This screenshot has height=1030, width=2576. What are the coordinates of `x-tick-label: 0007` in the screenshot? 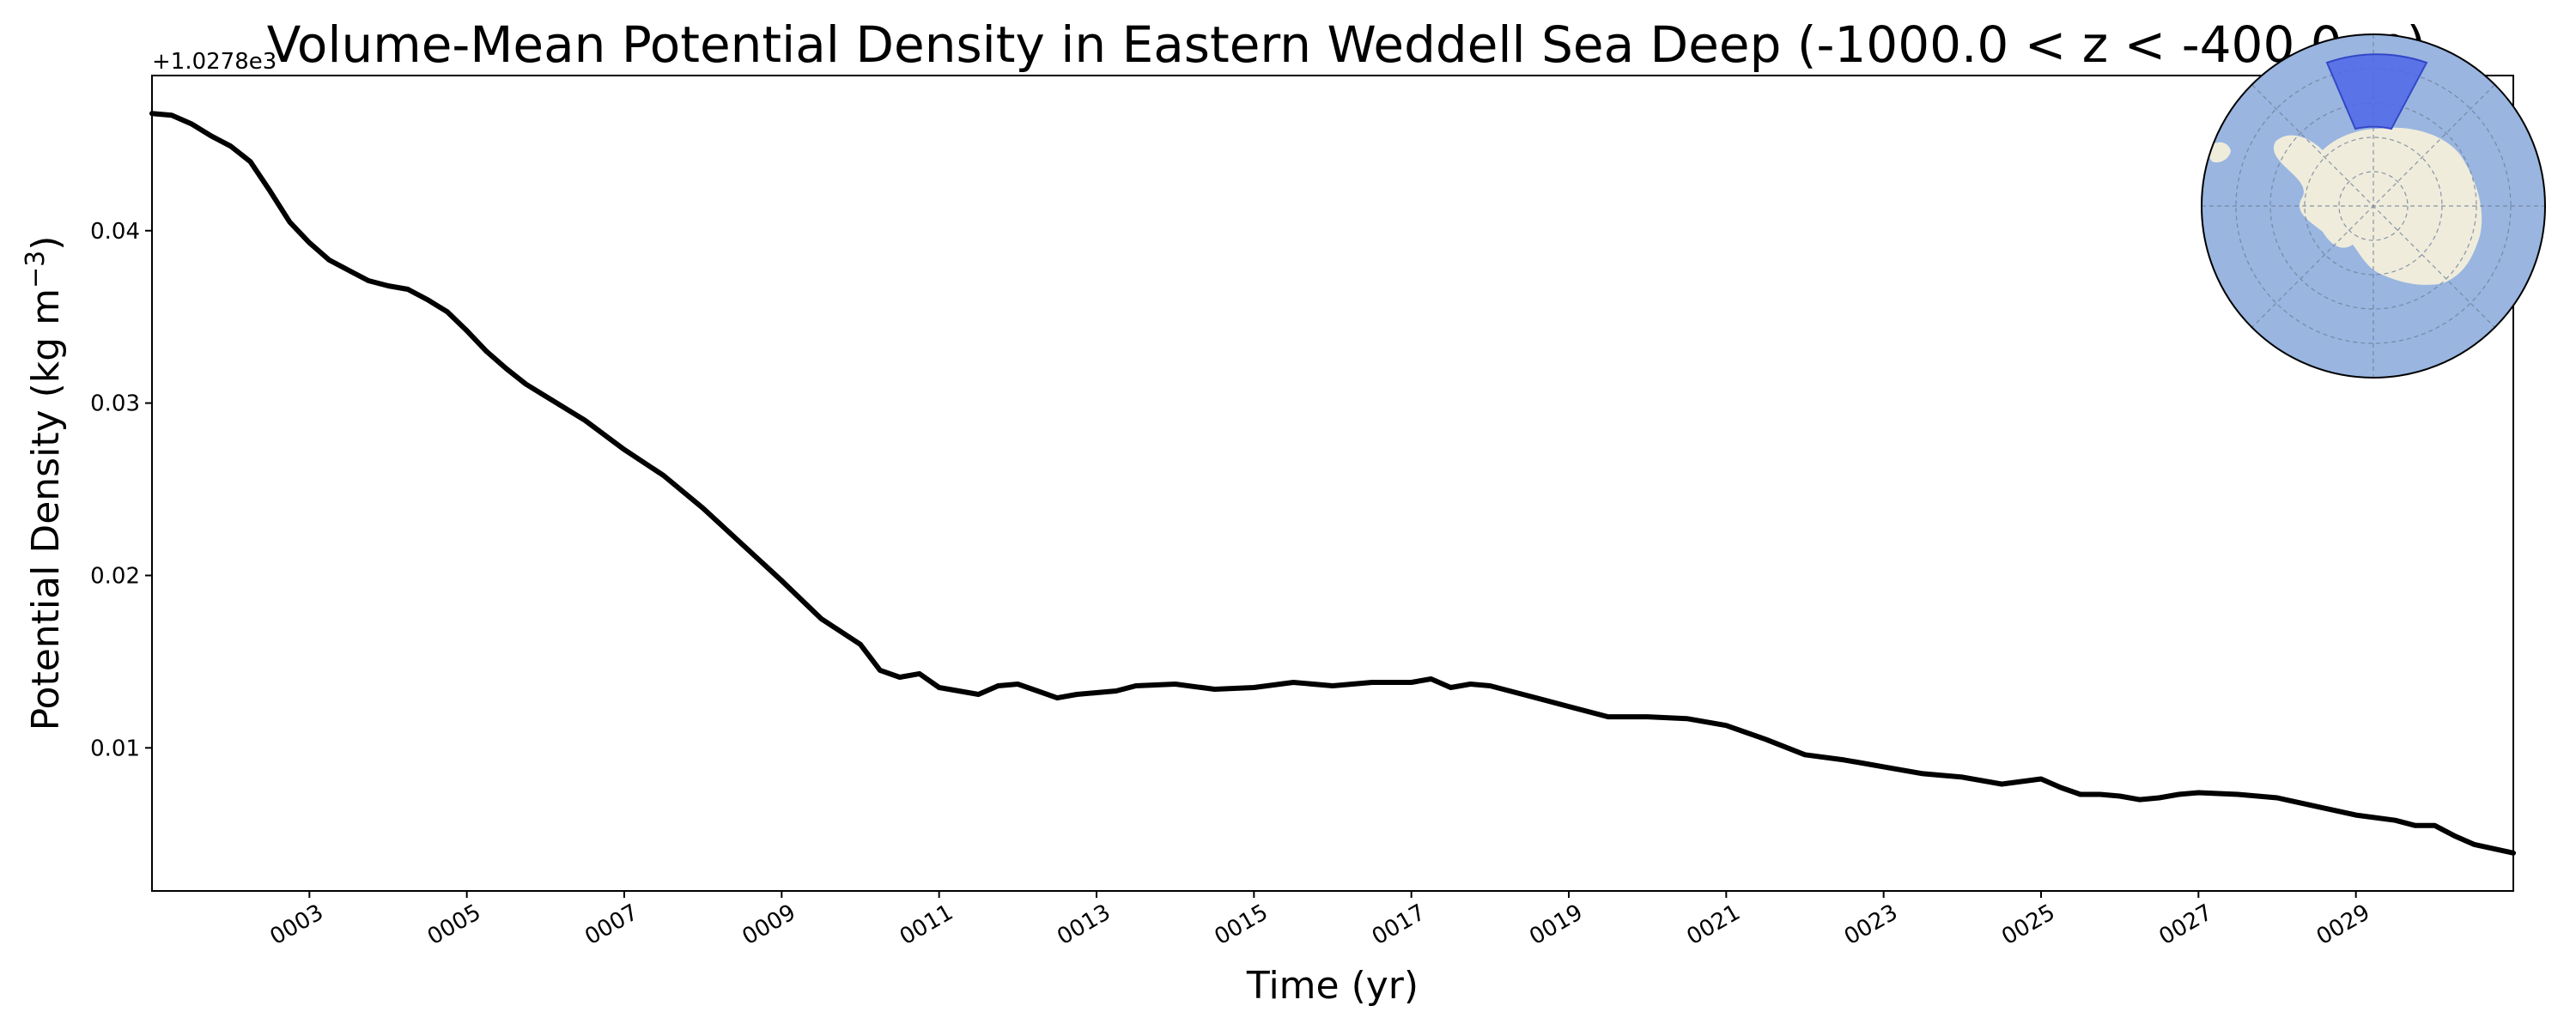 It's located at (611, 925).